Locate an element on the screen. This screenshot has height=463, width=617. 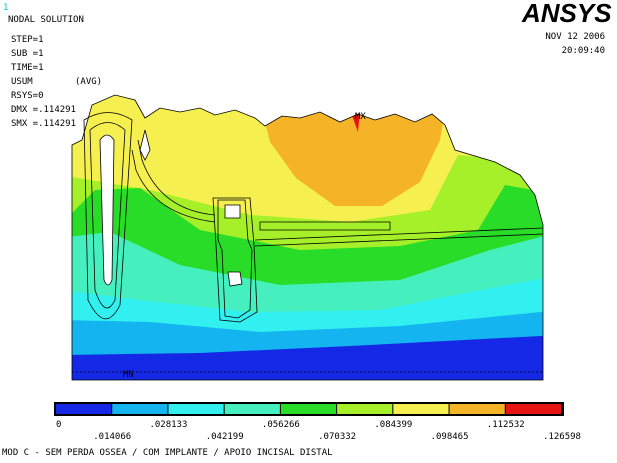
legend-label: .014066 is located at coordinates (112, 437).